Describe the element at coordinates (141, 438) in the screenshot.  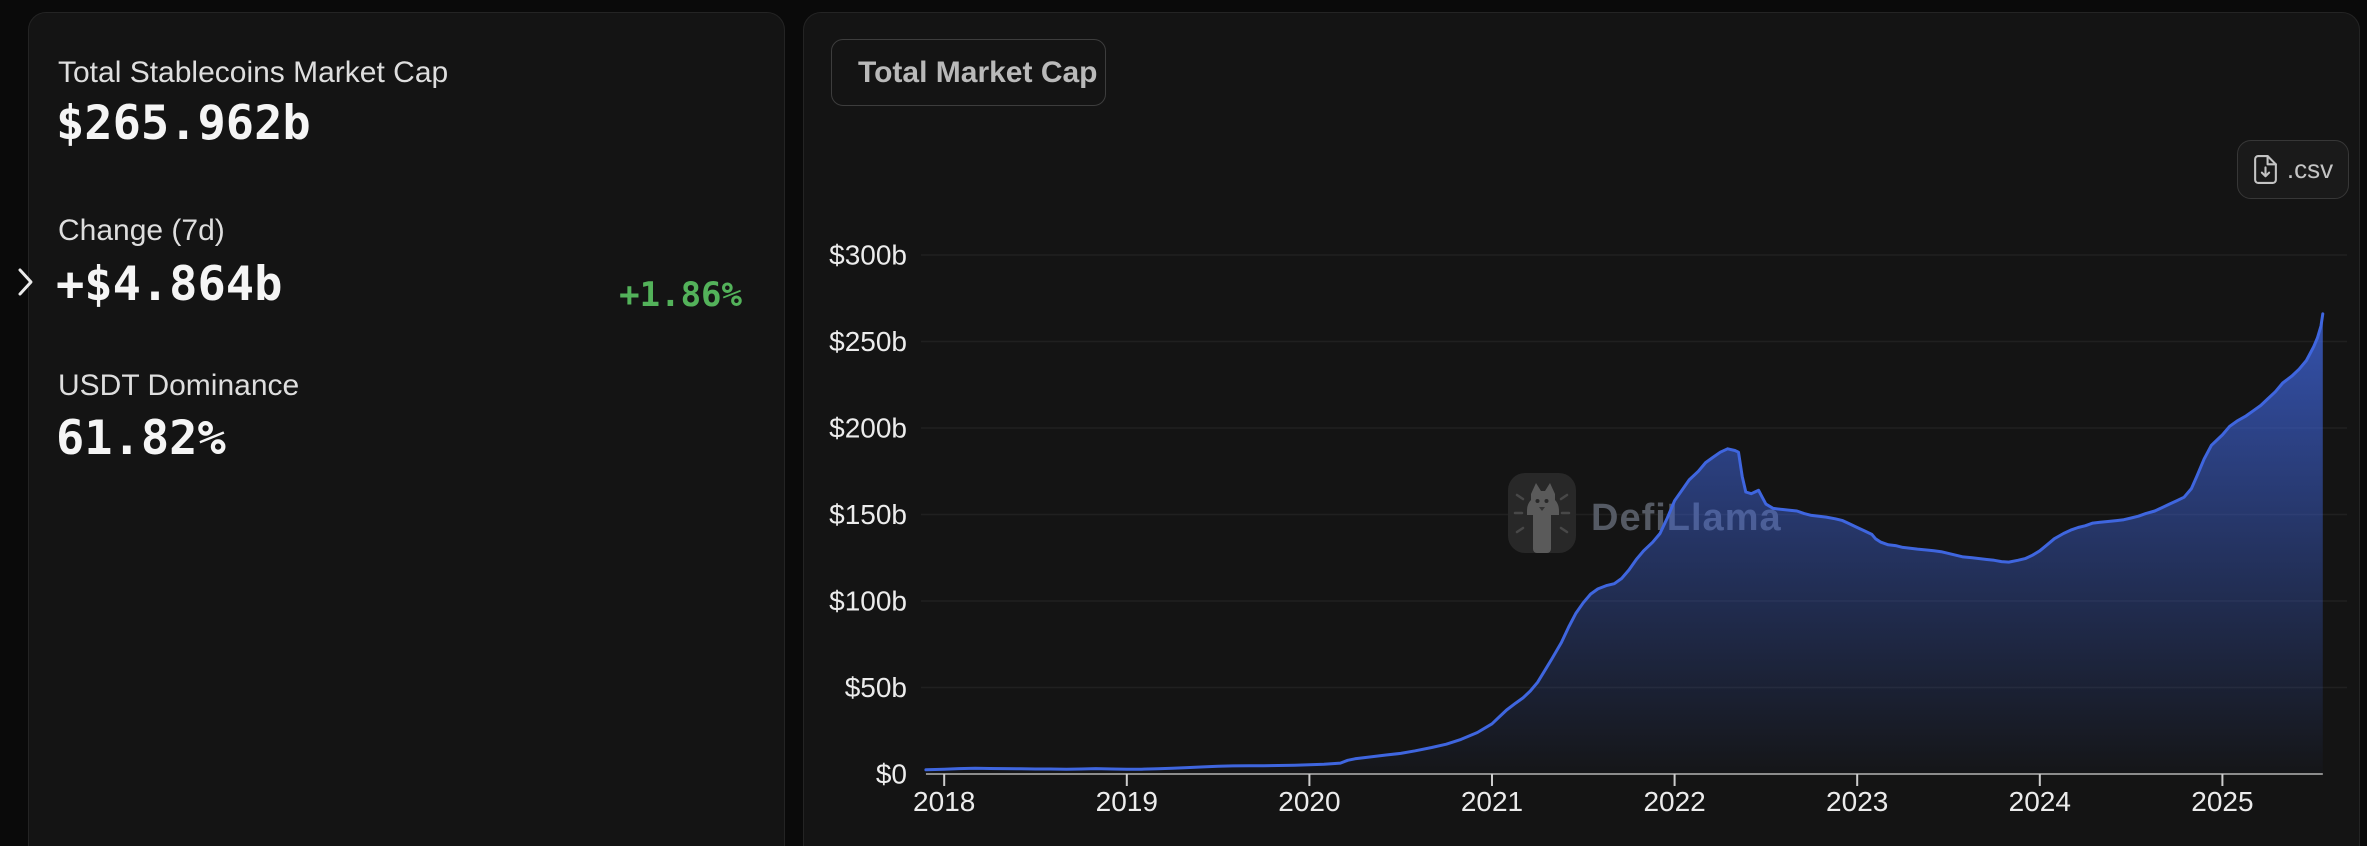
I see `usdt-dominance-value: 61.82%` at that location.